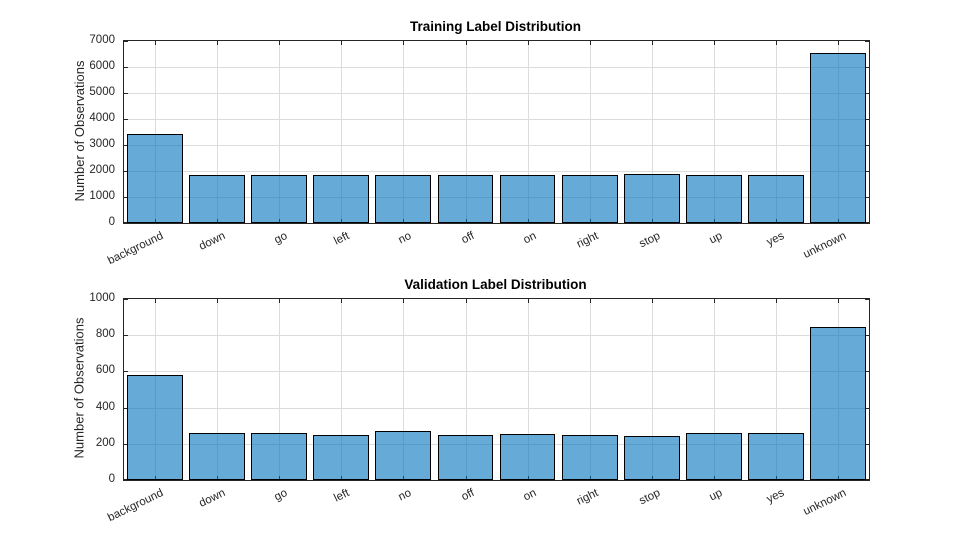 The height and width of the screenshot is (540, 960). I want to click on y-tick-label: 400, so click(105, 406).